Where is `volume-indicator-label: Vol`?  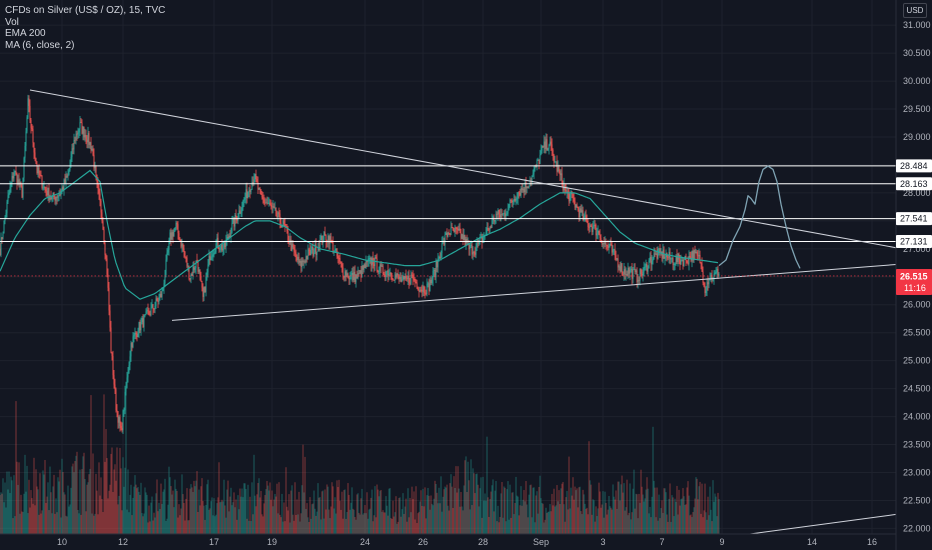
volume-indicator-label: Vol is located at coordinates (12, 22).